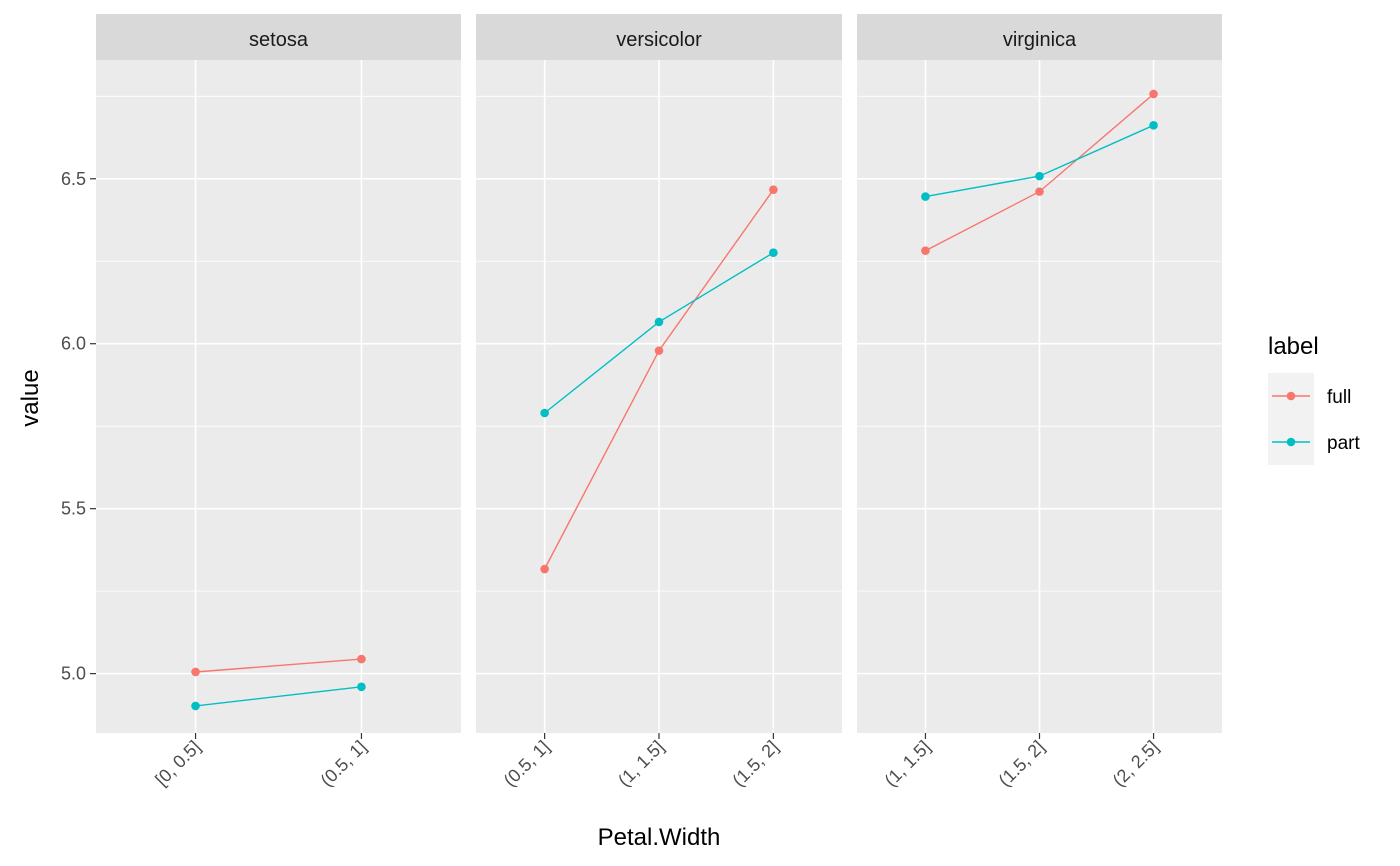 The height and width of the screenshot is (866, 1400). I want to click on y-tick-label: 6.0, so click(73, 344).